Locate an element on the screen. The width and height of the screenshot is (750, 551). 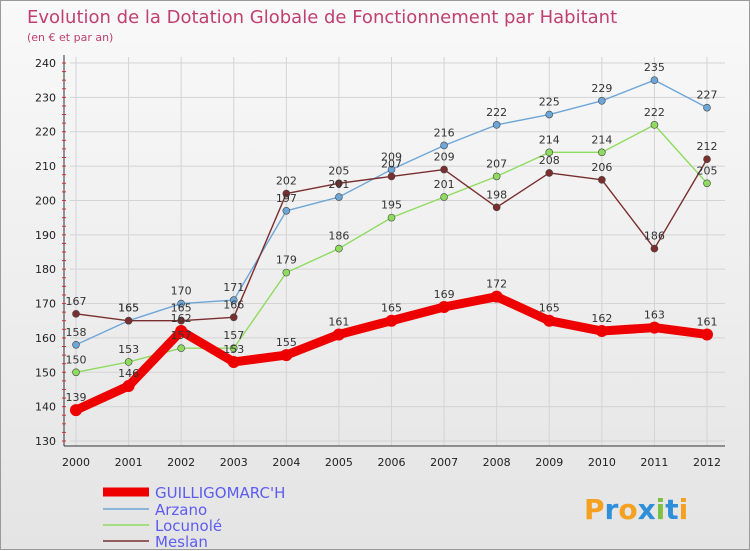
y-tick-label: 180 is located at coordinates (45, 269).